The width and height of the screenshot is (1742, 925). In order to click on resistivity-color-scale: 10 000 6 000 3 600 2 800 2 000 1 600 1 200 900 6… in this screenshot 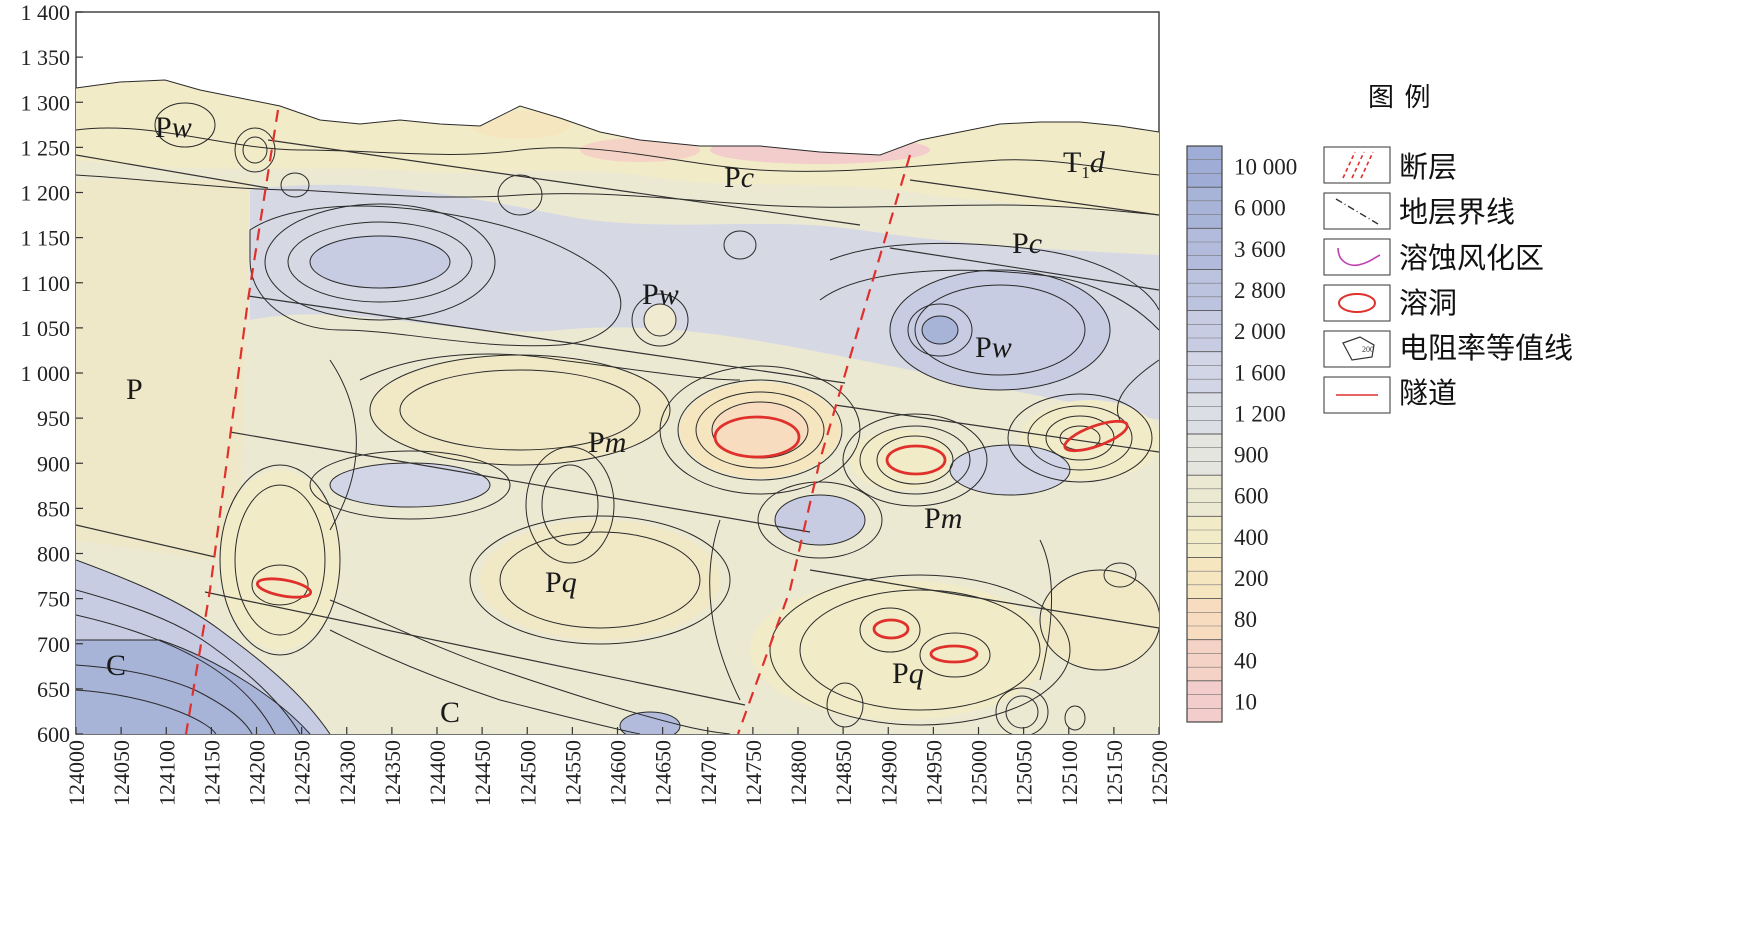, I will do `click(1241, 434)`.